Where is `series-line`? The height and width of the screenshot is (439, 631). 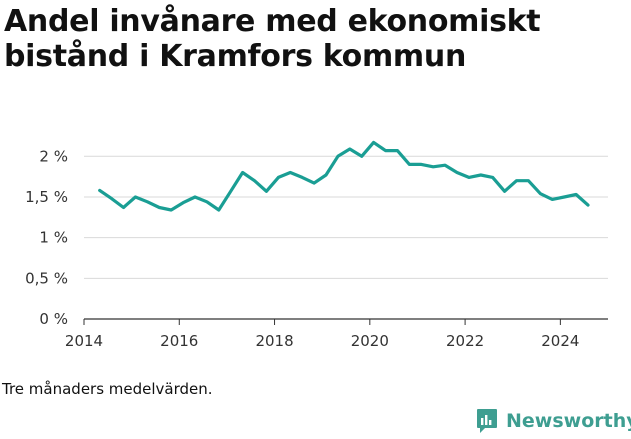 series-line is located at coordinates (344, 176).